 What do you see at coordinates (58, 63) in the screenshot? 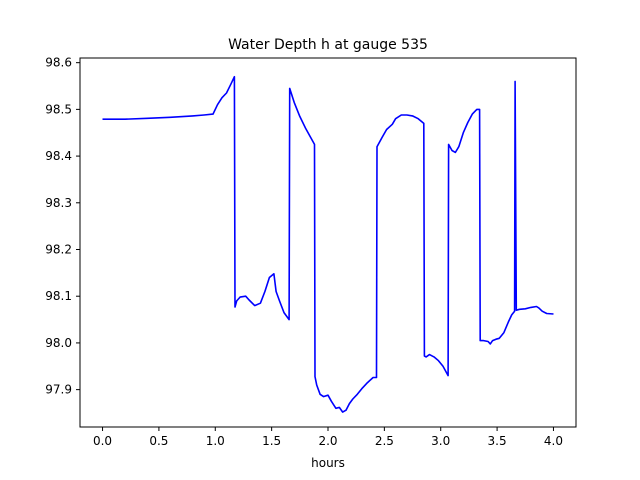
I see `y-tick-label: 98.6` at bounding box center [58, 63].